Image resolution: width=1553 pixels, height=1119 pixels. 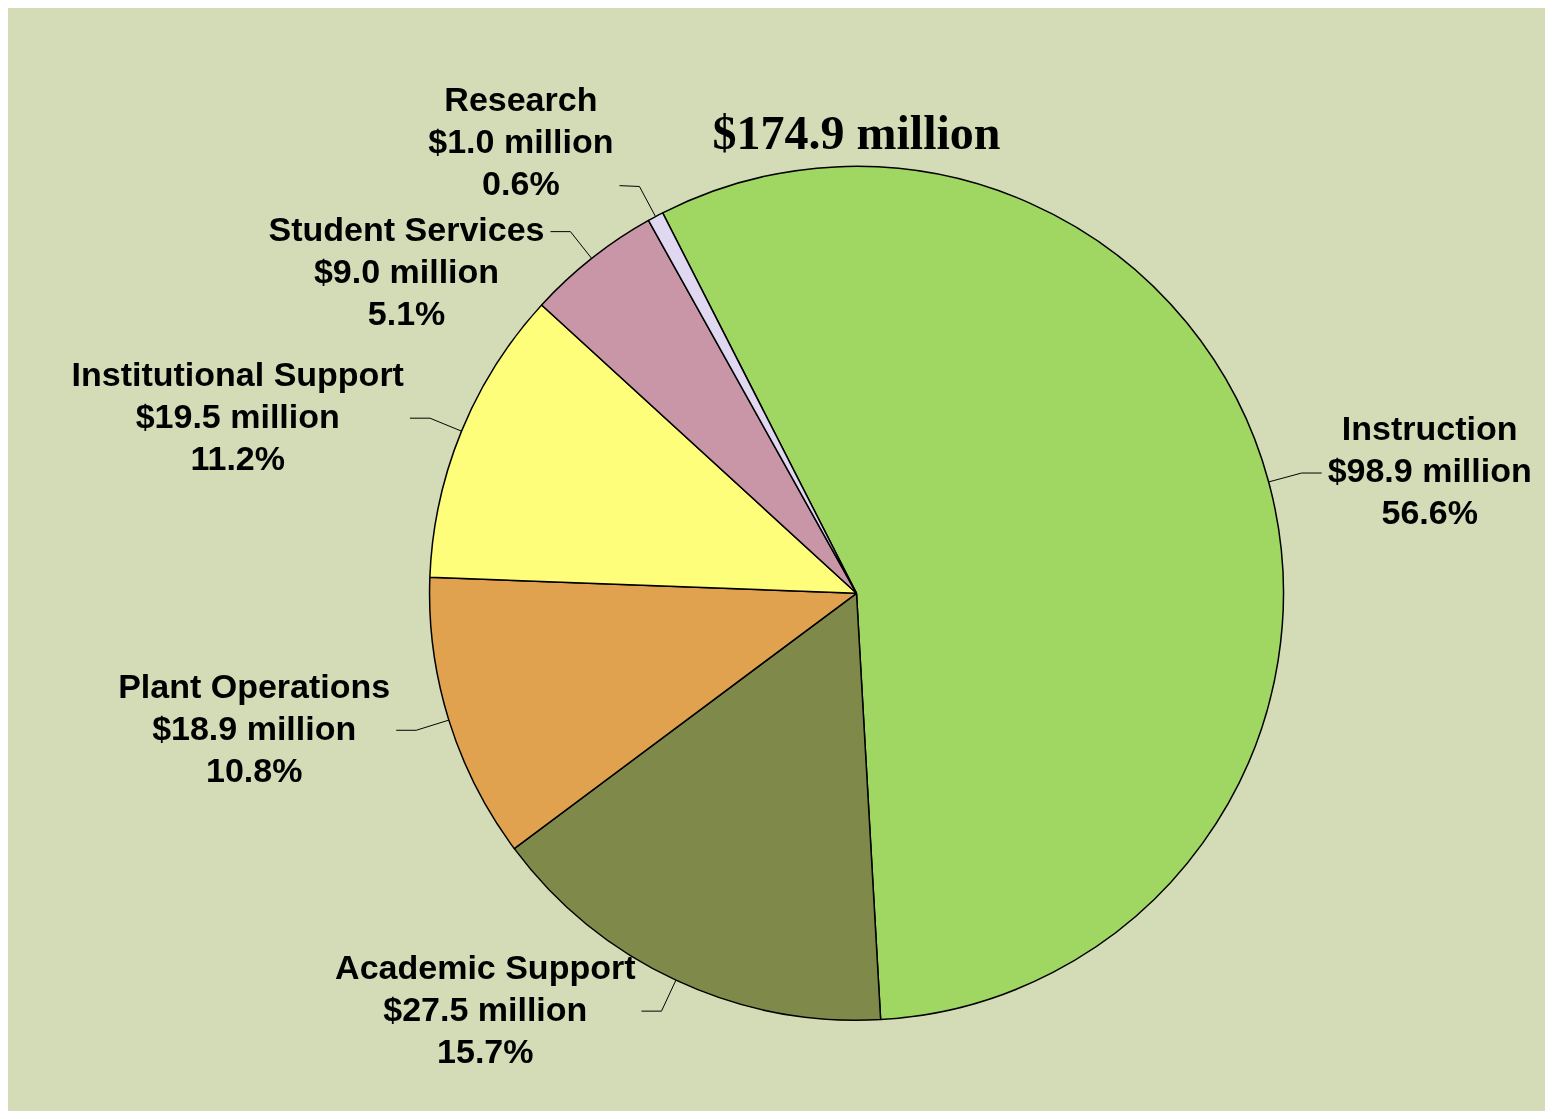 What do you see at coordinates (237, 436) in the screenshot?
I see `data-label: $19.5 million 11.2%` at bounding box center [237, 436].